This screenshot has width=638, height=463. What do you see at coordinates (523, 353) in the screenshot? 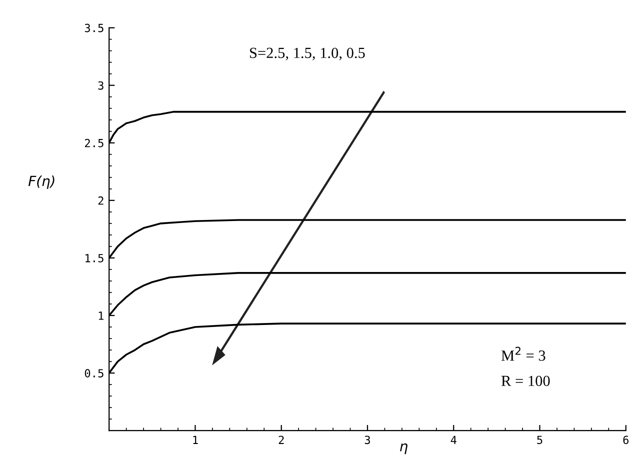
I see `annotation: M$^{2}$ = 3` at bounding box center [523, 353].